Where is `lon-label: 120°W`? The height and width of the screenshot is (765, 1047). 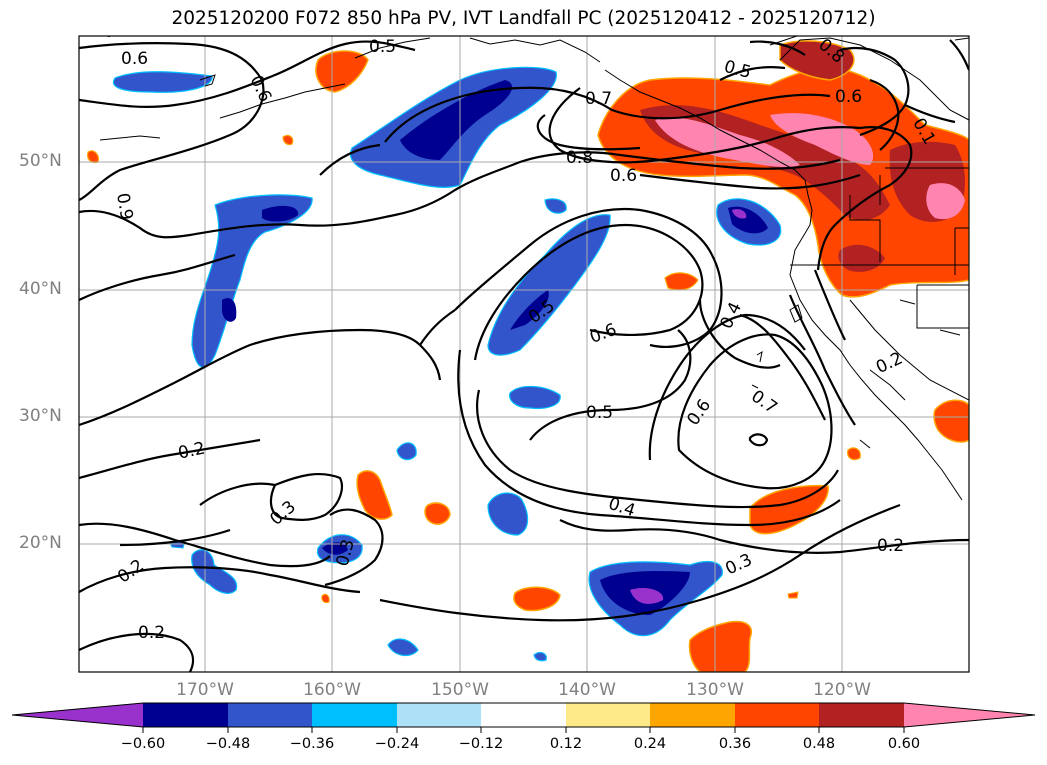
lon-label: 120°W is located at coordinates (842, 690).